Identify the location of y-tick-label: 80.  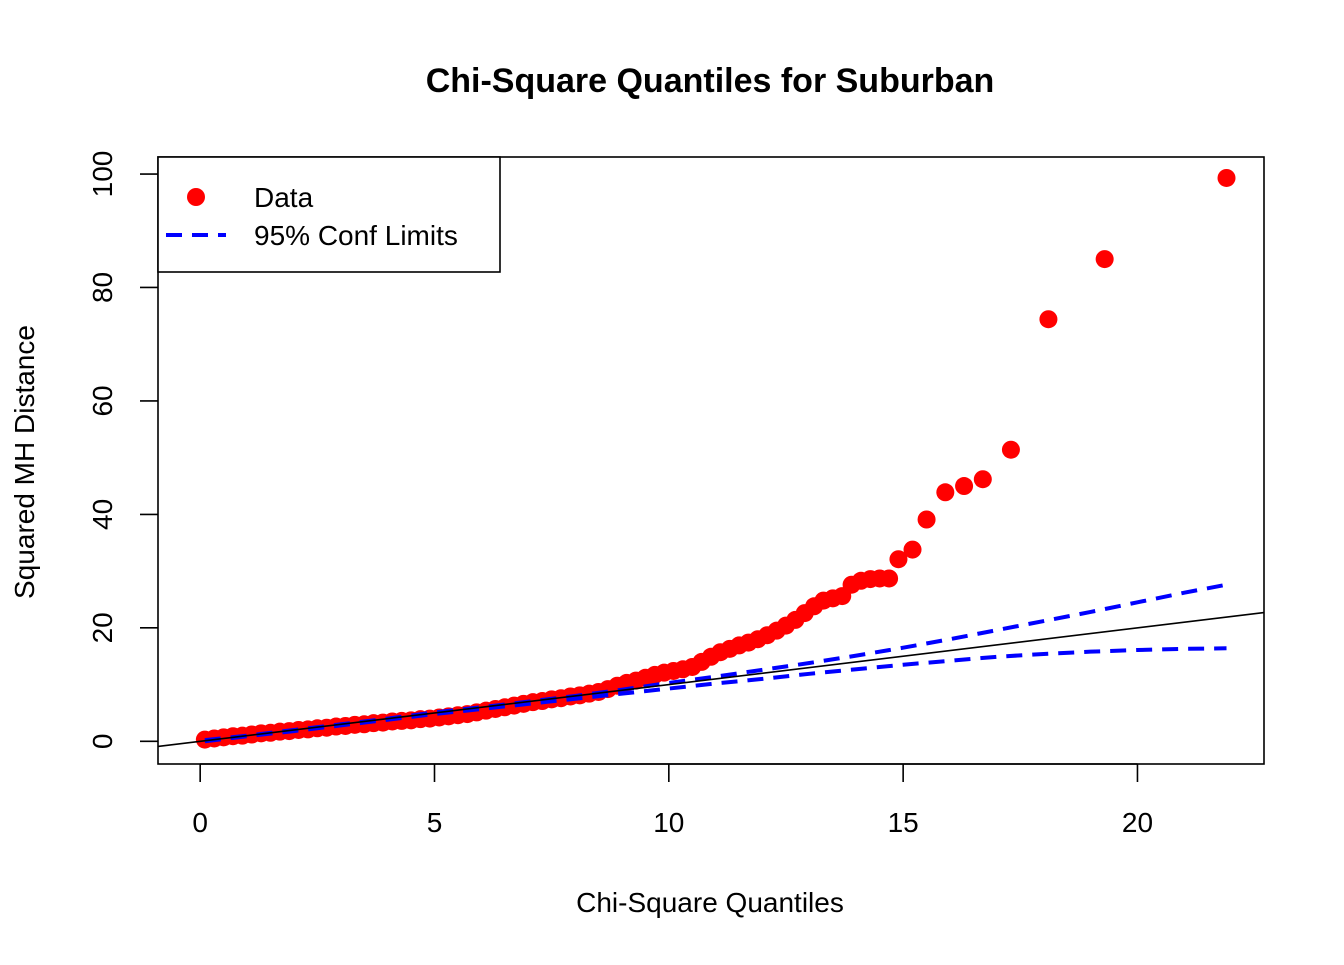
(102, 287).